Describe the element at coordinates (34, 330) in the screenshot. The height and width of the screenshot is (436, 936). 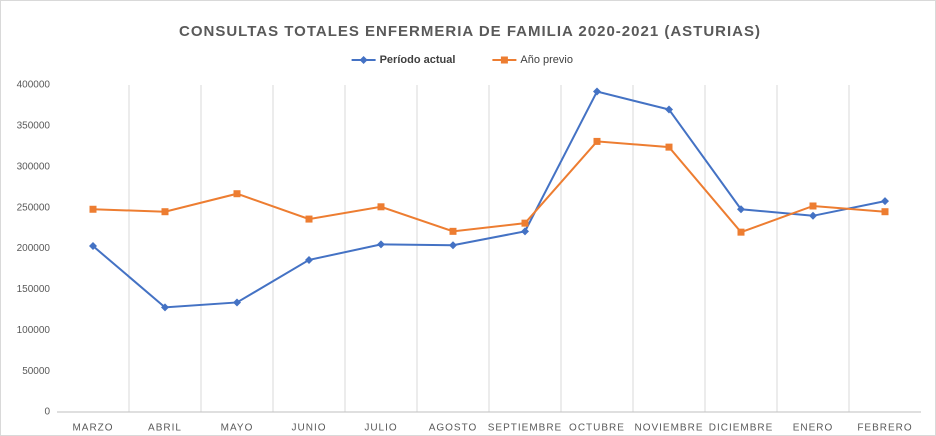
I see `y-tick-label: 100000` at that location.